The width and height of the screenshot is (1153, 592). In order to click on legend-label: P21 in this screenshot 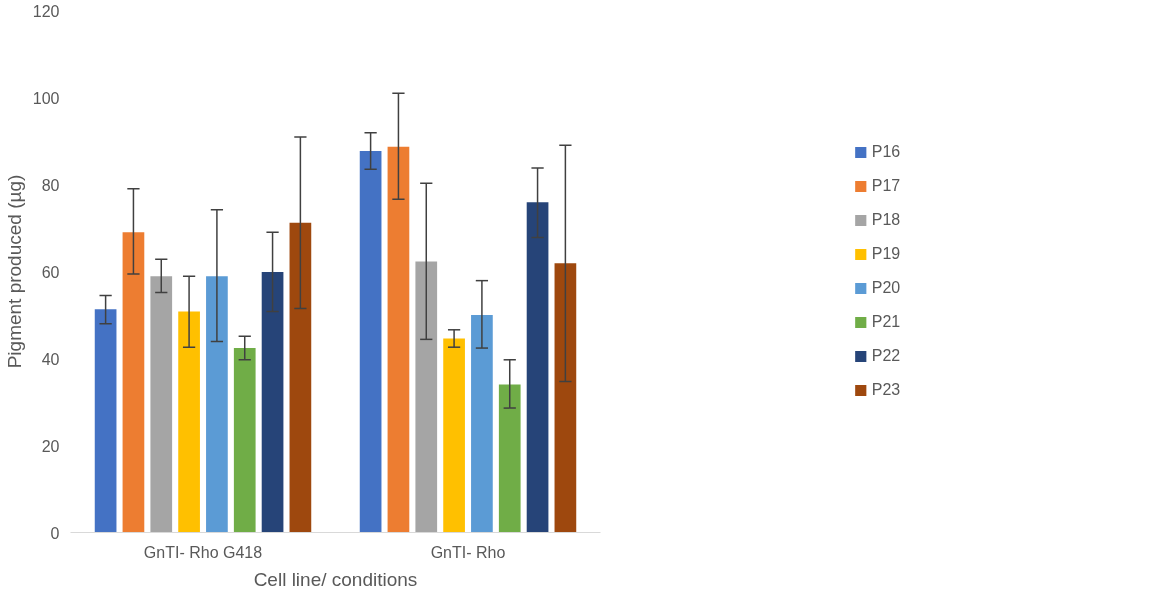, I will do `click(886, 322)`.